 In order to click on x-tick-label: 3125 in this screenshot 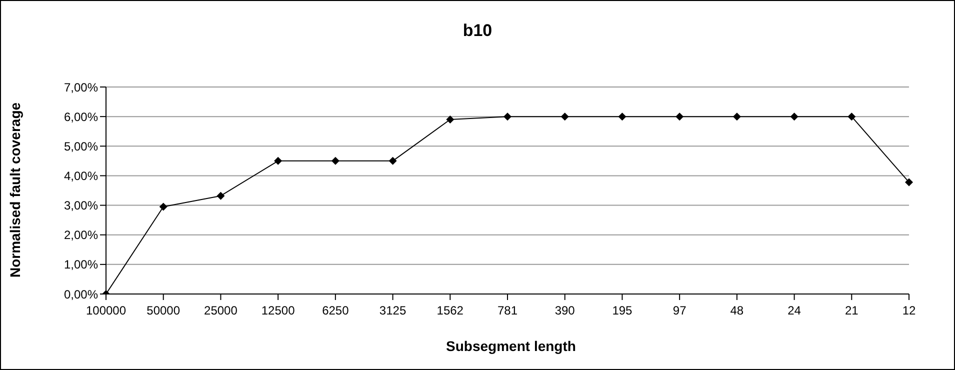, I will do `click(392, 311)`.